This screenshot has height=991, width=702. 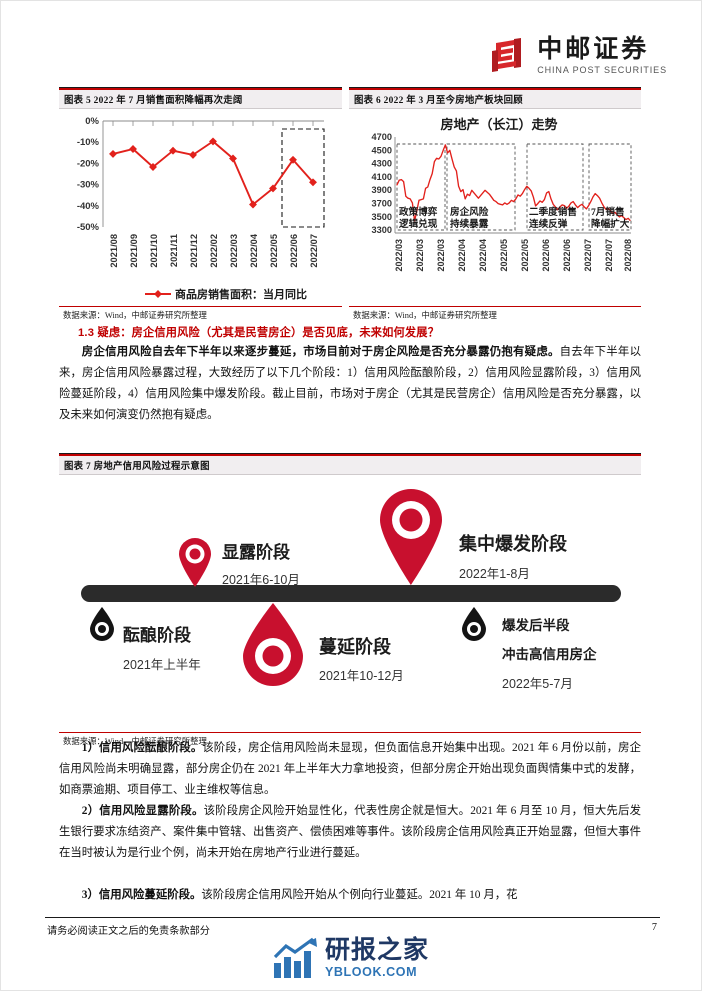 What do you see at coordinates (382, 190) in the screenshot?
I see `svg-text: 3900` at bounding box center [382, 190].